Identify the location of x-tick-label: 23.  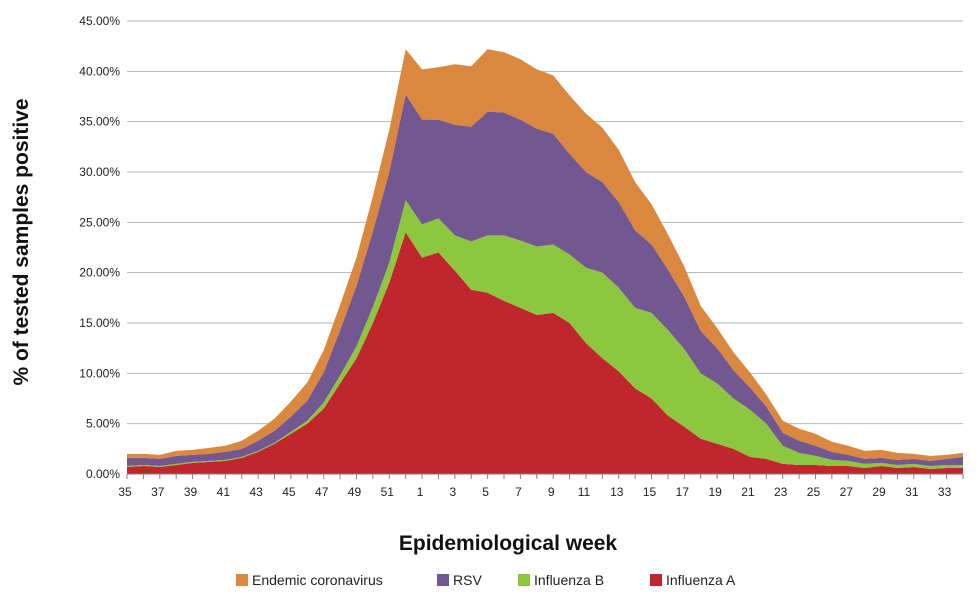
(781, 492).